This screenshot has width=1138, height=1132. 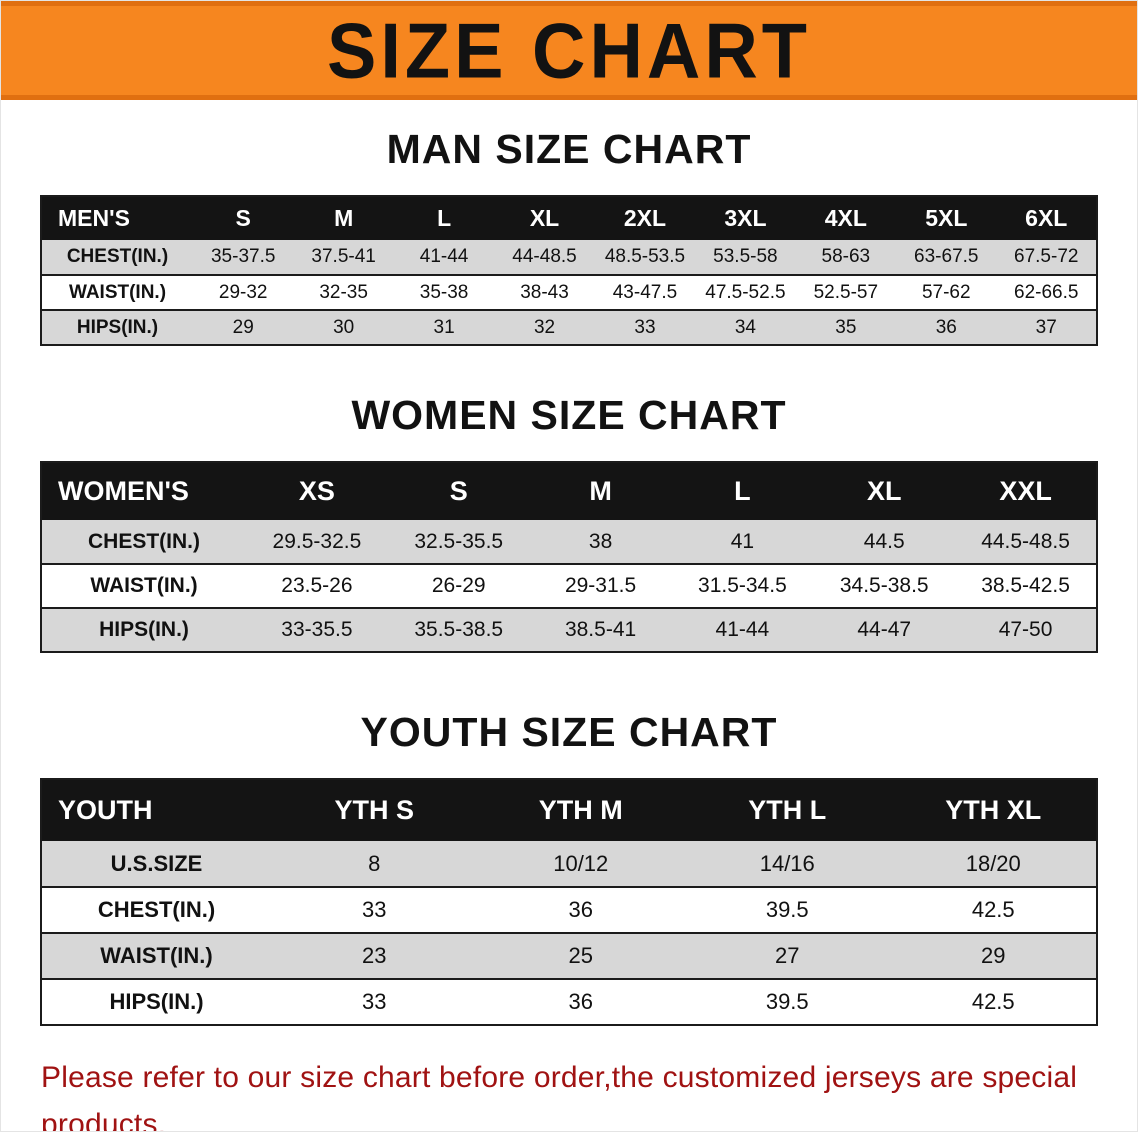 I want to click on size-header-cell: 3XL, so click(x=745, y=218).